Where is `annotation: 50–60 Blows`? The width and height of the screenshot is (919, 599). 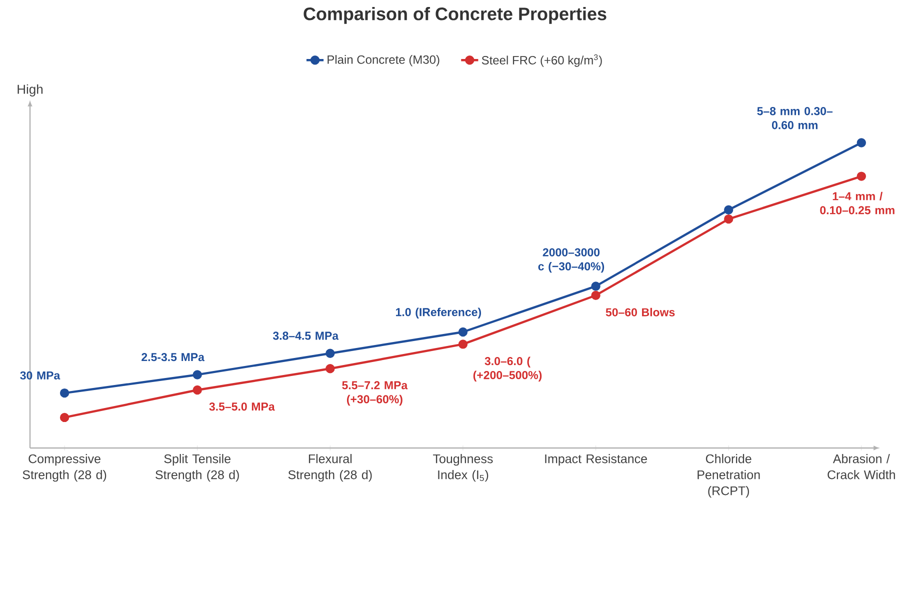 annotation: 50–60 Blows is located at coordinates (640, 312).